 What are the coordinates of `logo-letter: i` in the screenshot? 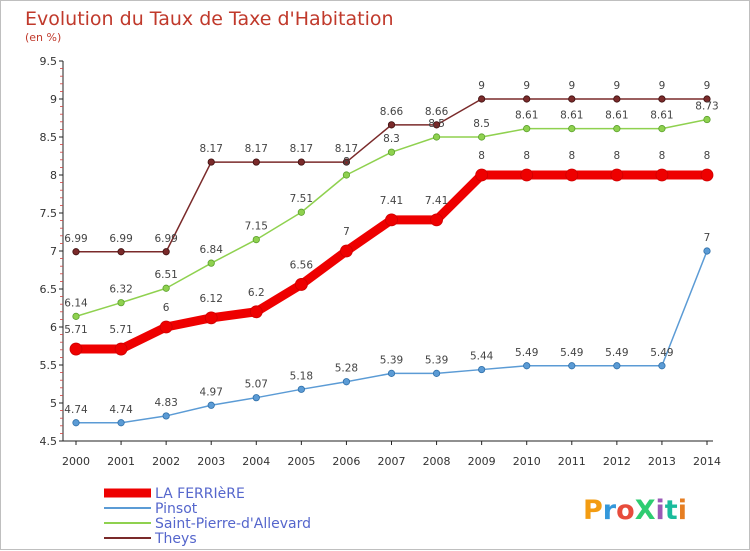 It's located at (682, 510).